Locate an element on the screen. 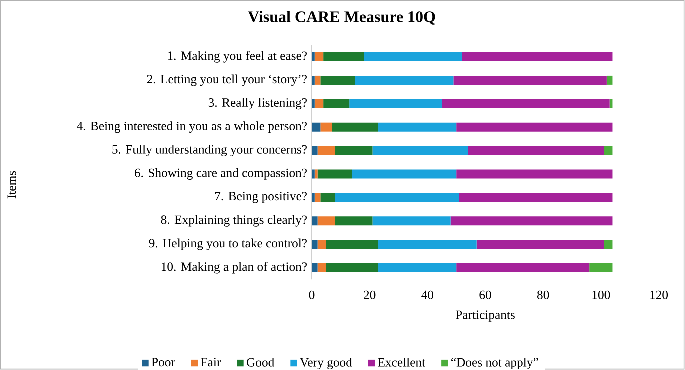  legend-label: Fair is located at coordinates (211, 362).